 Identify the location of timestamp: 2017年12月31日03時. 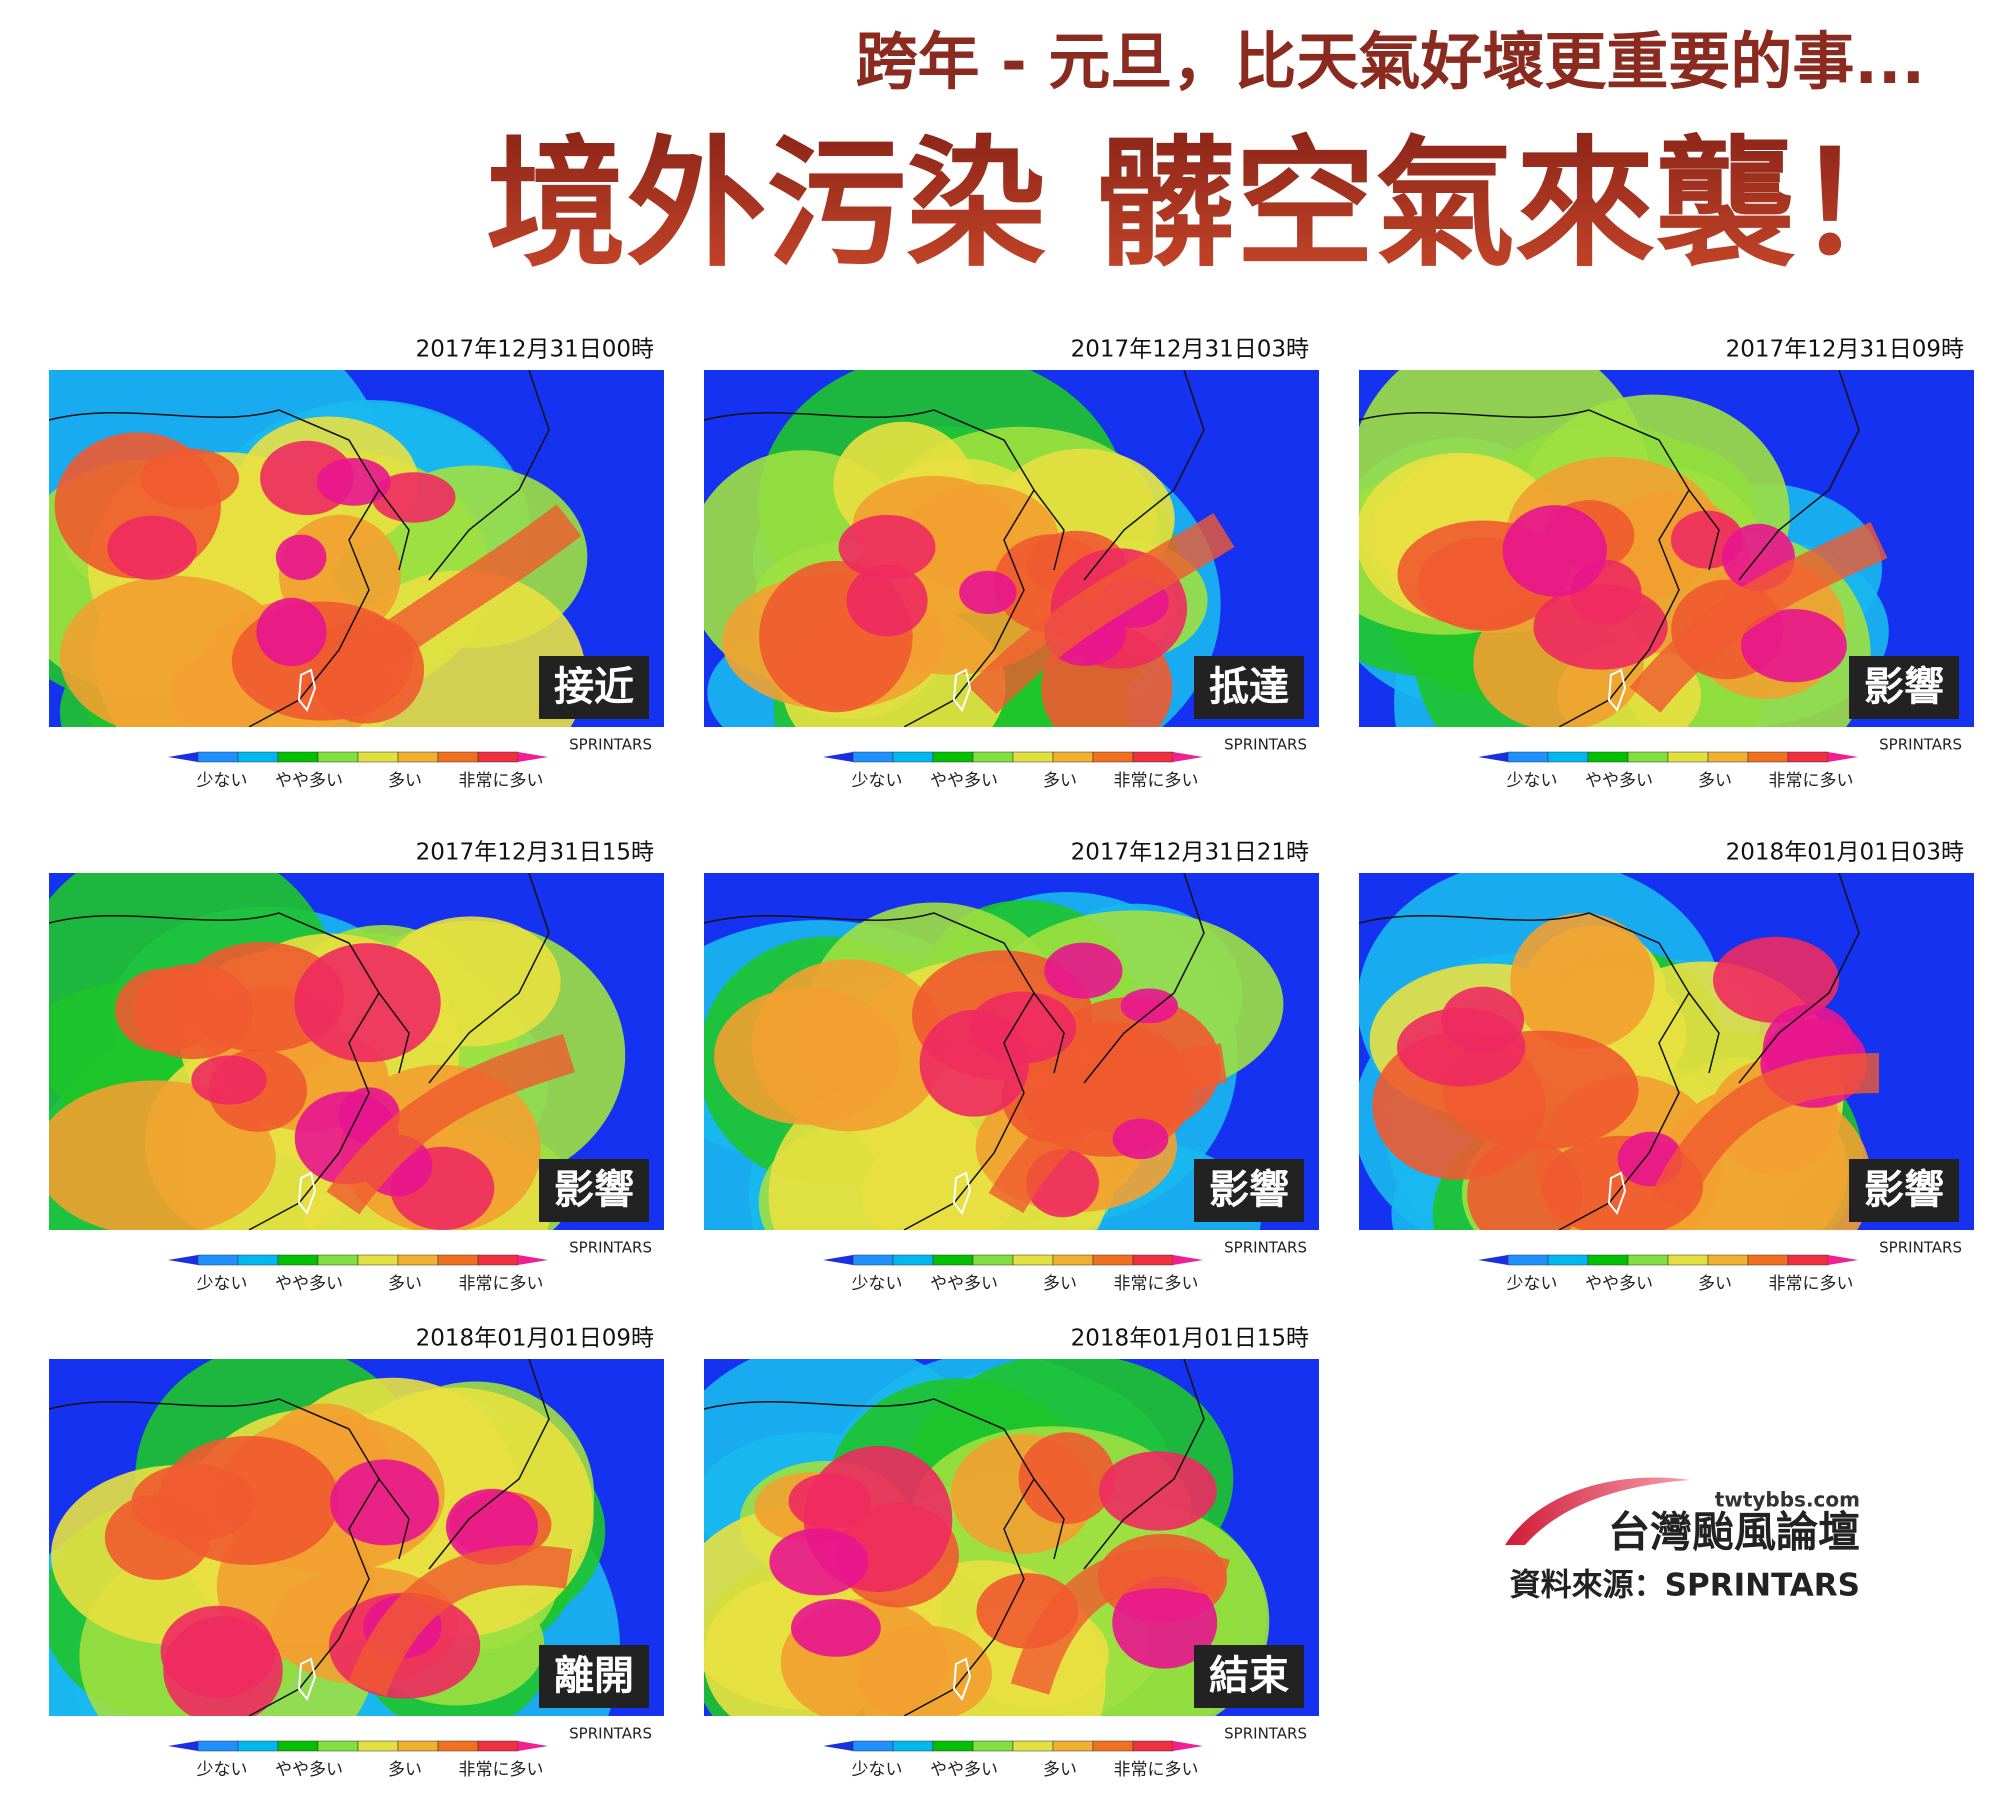
(1190, 350).